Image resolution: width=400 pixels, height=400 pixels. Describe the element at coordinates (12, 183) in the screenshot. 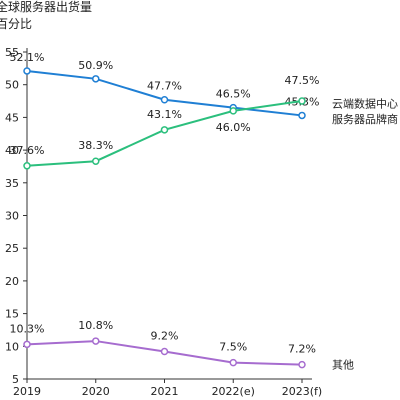

I see `y-tick-label: 35` at that location.